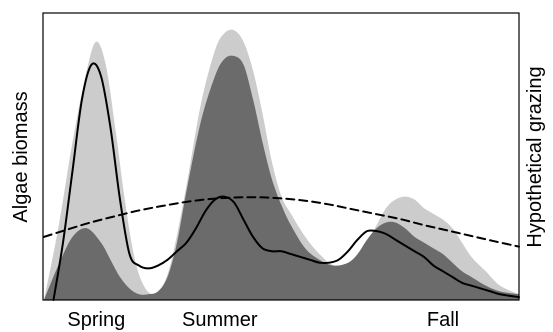  I want to click on series-dashed-line, so click(281, 222).